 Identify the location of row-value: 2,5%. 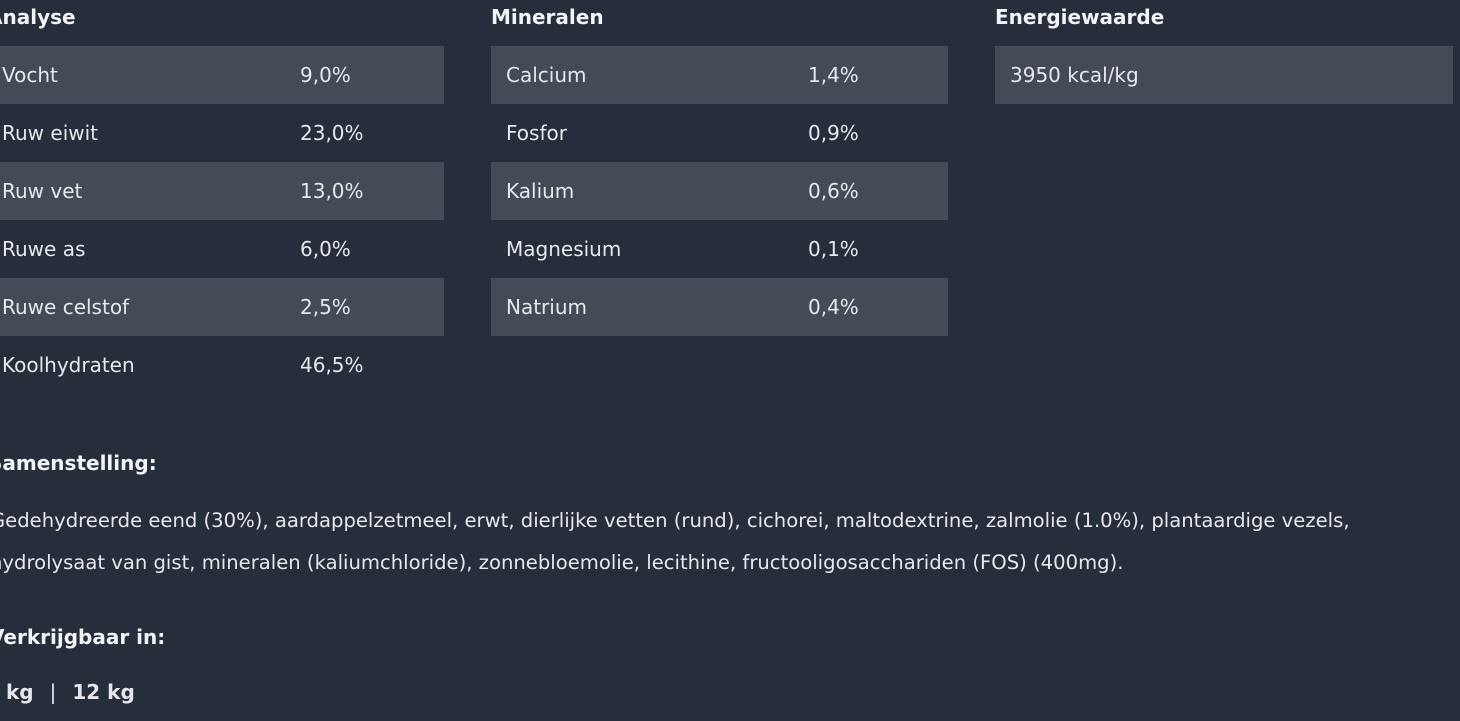
(325, 307).